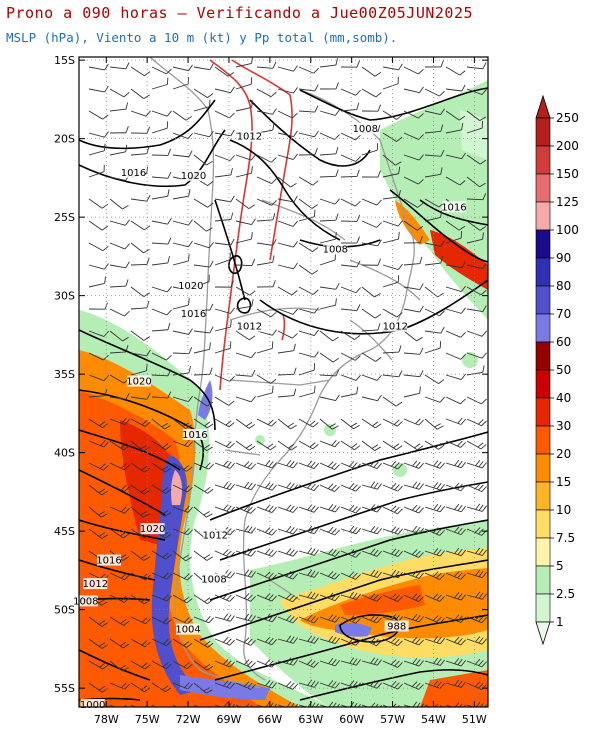 The image size is (600, 750). I want to click on lat-label: 45S, so click(64, 531).